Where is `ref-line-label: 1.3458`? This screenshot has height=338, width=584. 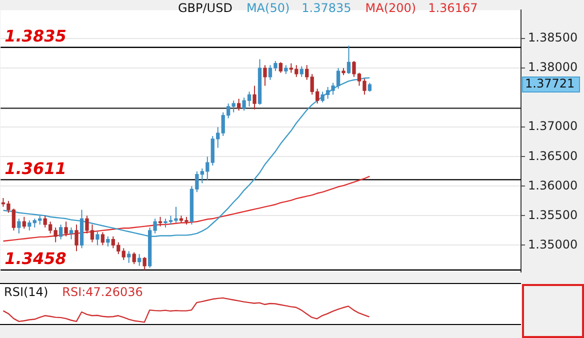
ref-line-label: 1.3458 is located at coordinates (35, 258).